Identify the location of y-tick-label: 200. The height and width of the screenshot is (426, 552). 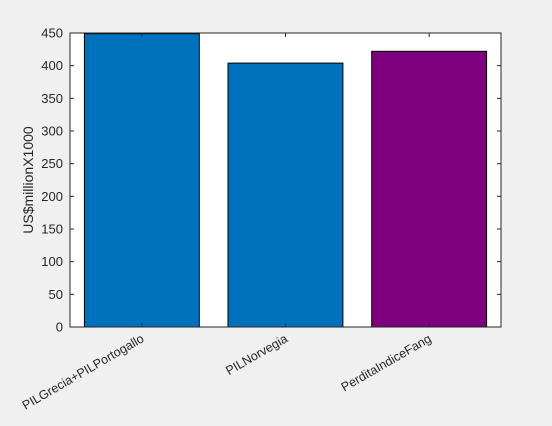
(52, 196).